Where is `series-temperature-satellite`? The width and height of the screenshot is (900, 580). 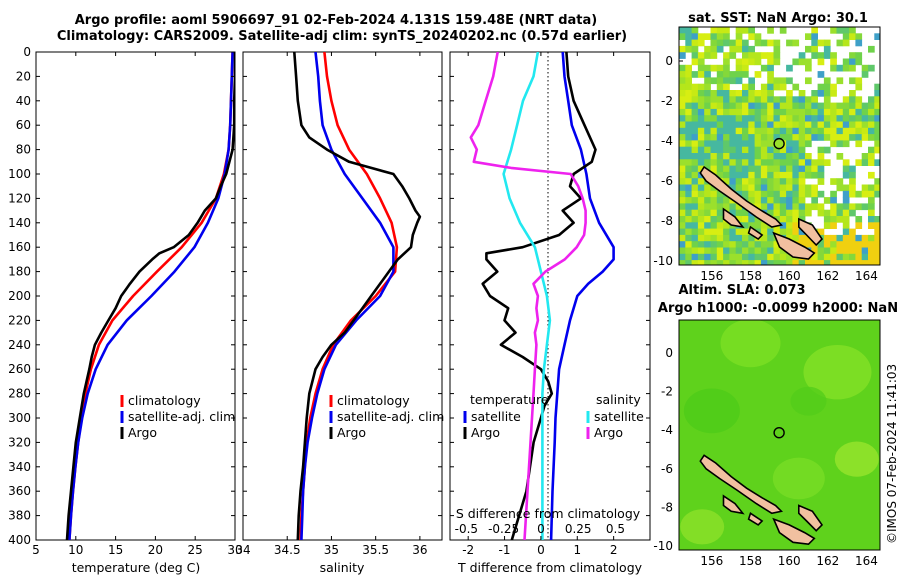
series-temperature-satellite is located at coordinates (582, 296).